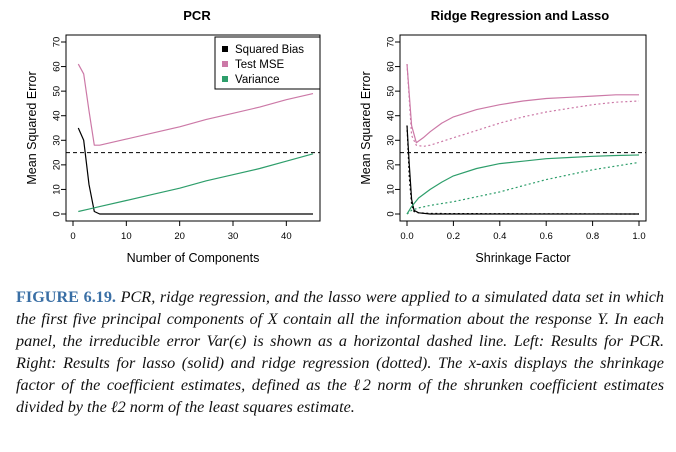 The width and height of the screenshot is (676, 452). Describe the element at coordinates (269, 50) in the screenshot. I see `legend-entry: Squared Bias` at that location.